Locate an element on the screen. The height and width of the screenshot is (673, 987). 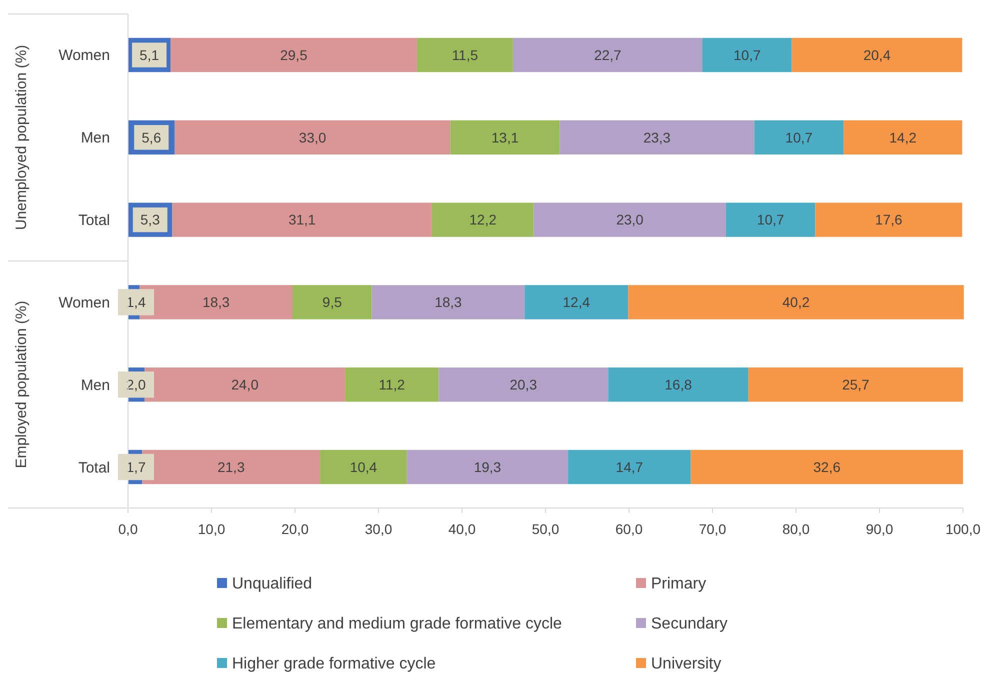
legend-label: Secundary is located at coordinates (689, 624).